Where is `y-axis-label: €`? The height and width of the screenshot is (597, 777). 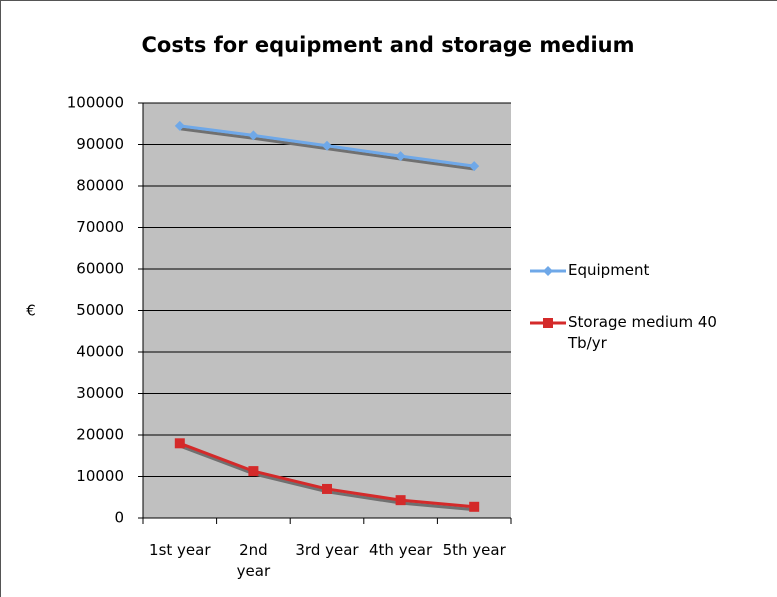 y-axis-label: € is located at coordinates (31, 311).